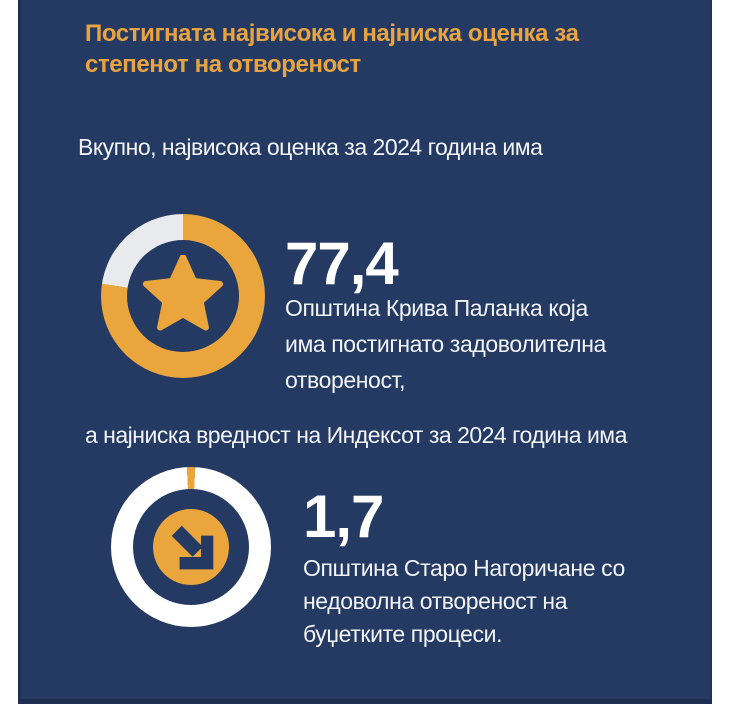 The height and width of the screenshot is (704, 730). I want to click on star-shape, so click(183, 293).